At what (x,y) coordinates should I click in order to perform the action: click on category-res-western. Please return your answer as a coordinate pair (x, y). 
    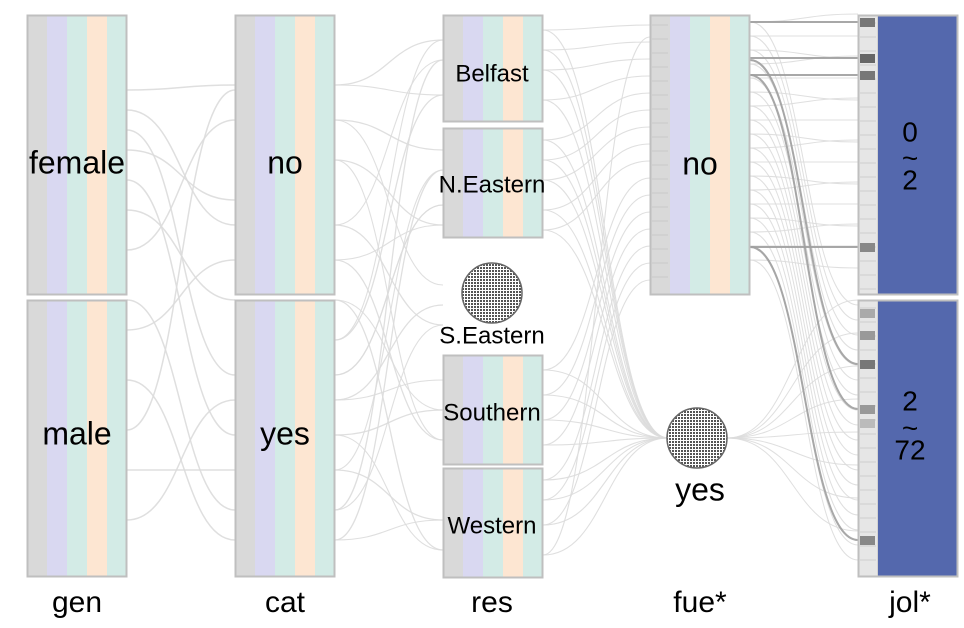
    Looking at the image, I should click on (493, 523).